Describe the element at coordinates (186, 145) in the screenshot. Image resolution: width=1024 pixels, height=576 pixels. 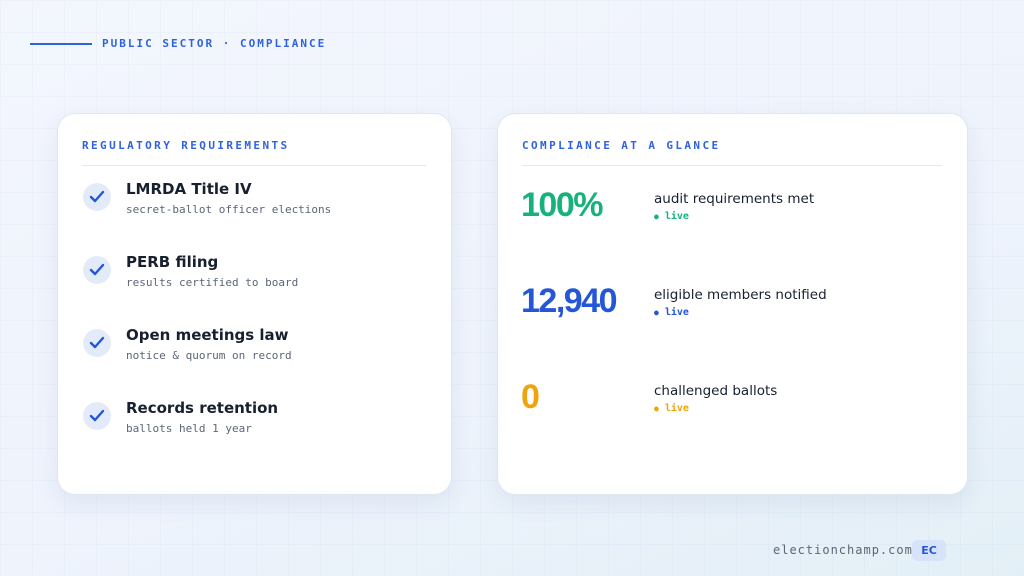
I see `card-title: REGULATORY REQUIREMENTS` at that location.